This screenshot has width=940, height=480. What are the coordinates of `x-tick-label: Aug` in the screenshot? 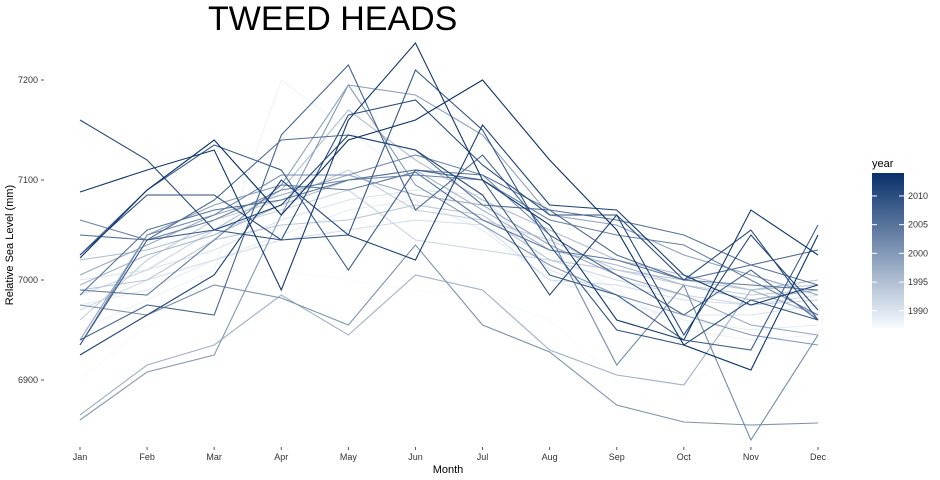 It's located at (550, 457).